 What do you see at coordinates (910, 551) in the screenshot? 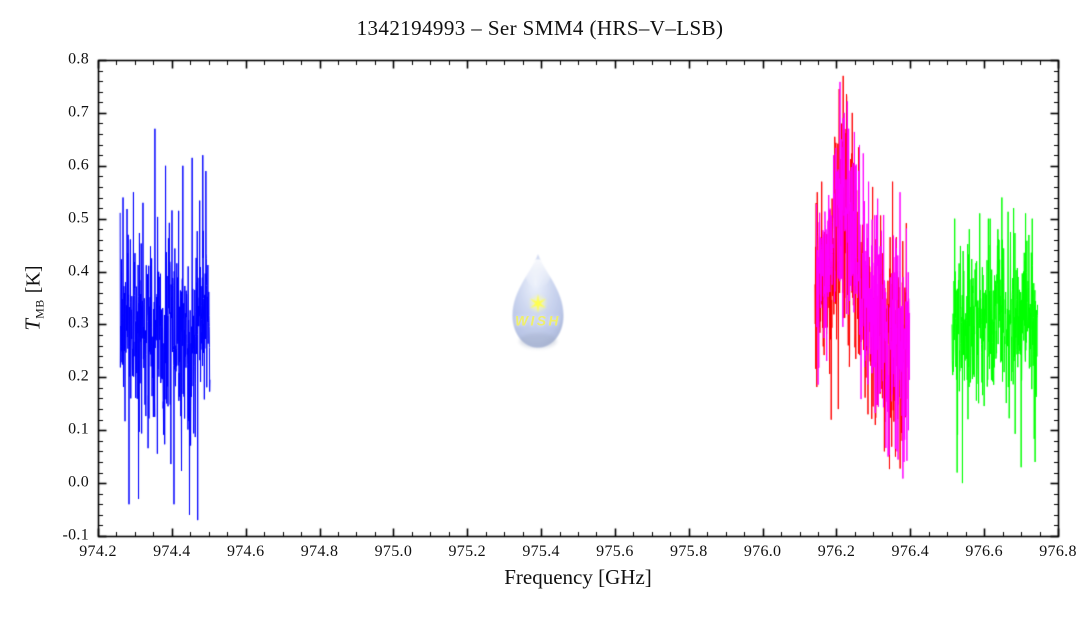
I see `x-tick-label: 976.4` at bounding box center [910, 551].